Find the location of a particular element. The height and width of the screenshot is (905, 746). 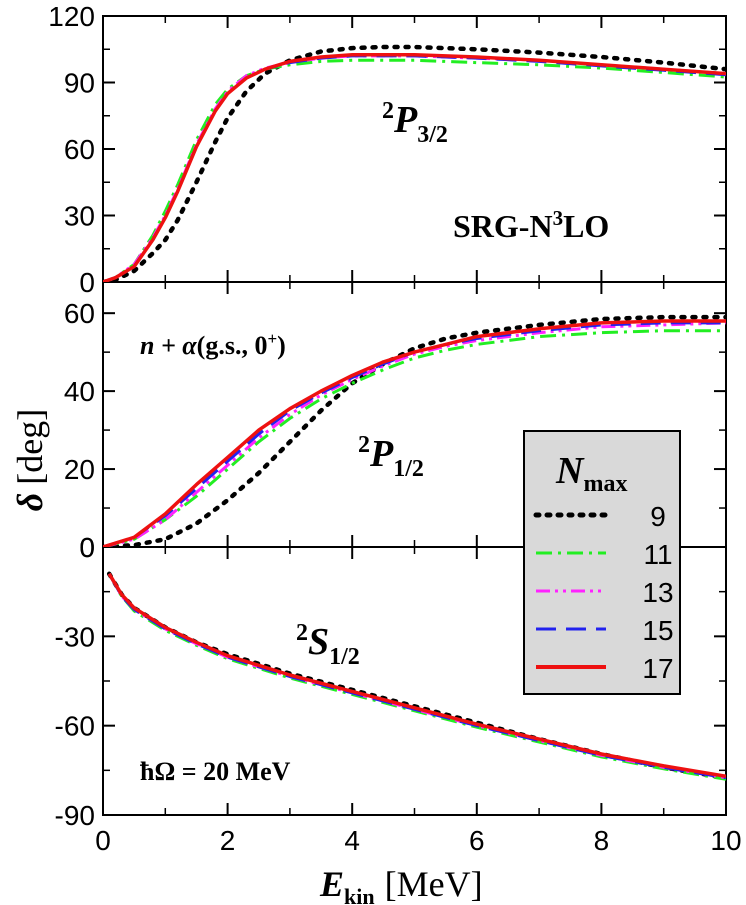

legend-label-17: 17 is located at coordinates (657, 668).